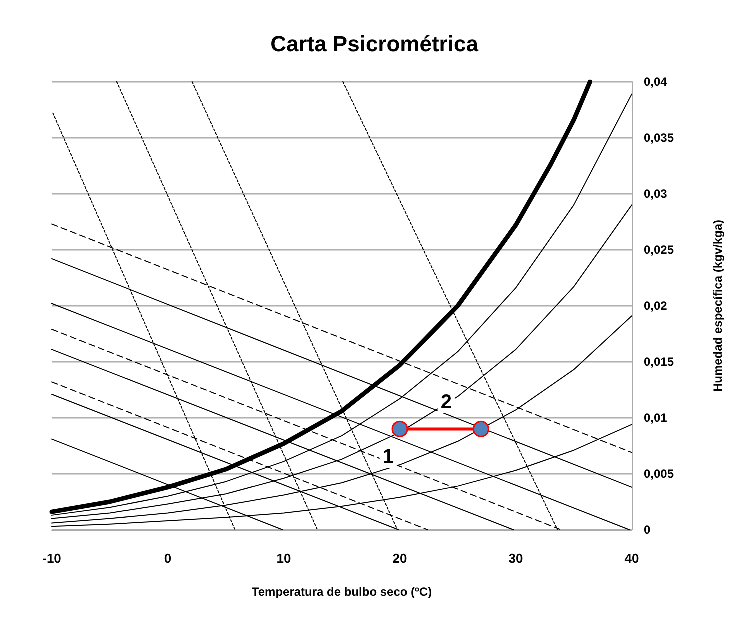  I want to click on chart-title: Carta Psicrométrica, so click(375, 44).